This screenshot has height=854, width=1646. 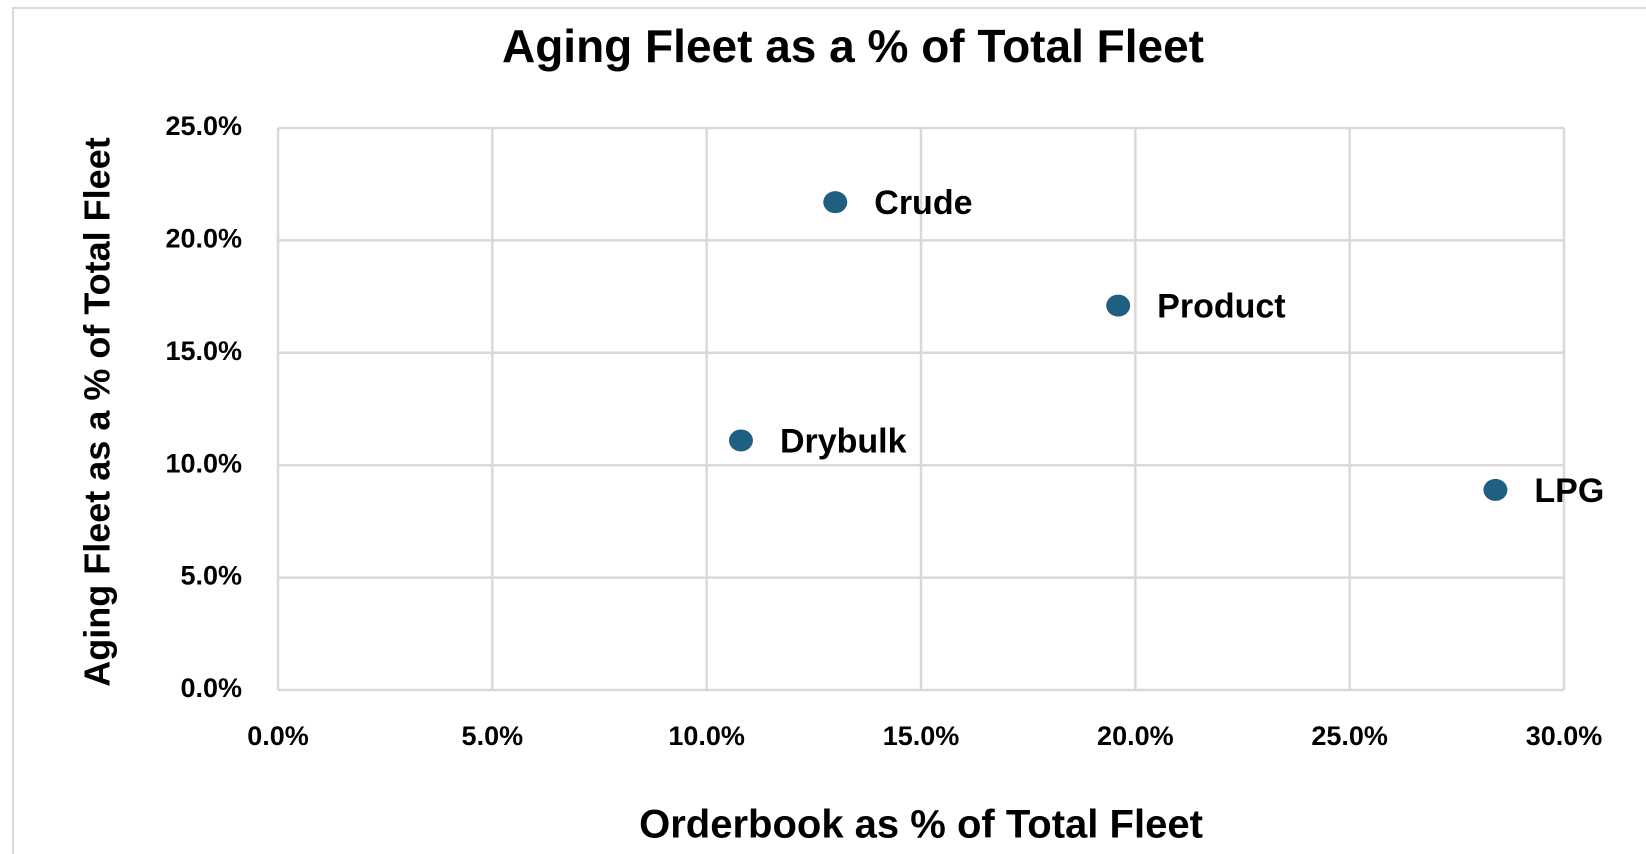 I want to click on x-axis-title: Orderbook as % of Total Fleet, so click(x=921, y=825).